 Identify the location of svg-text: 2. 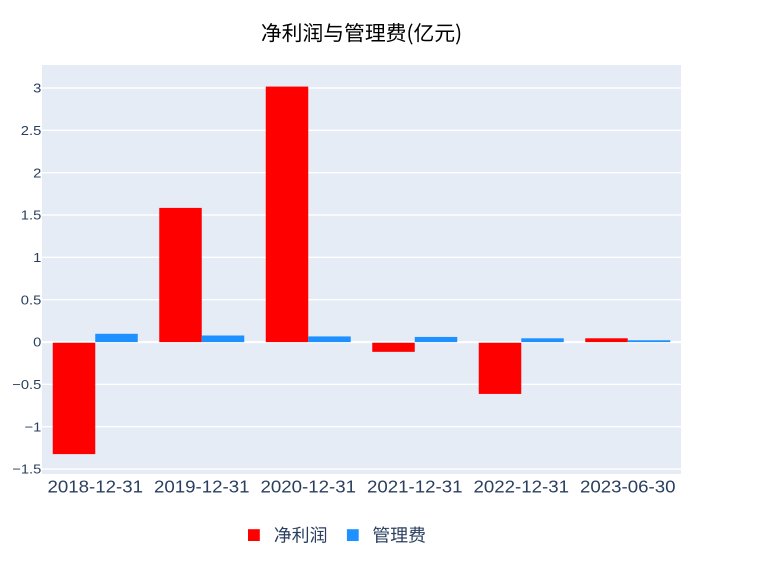
(37, 172).